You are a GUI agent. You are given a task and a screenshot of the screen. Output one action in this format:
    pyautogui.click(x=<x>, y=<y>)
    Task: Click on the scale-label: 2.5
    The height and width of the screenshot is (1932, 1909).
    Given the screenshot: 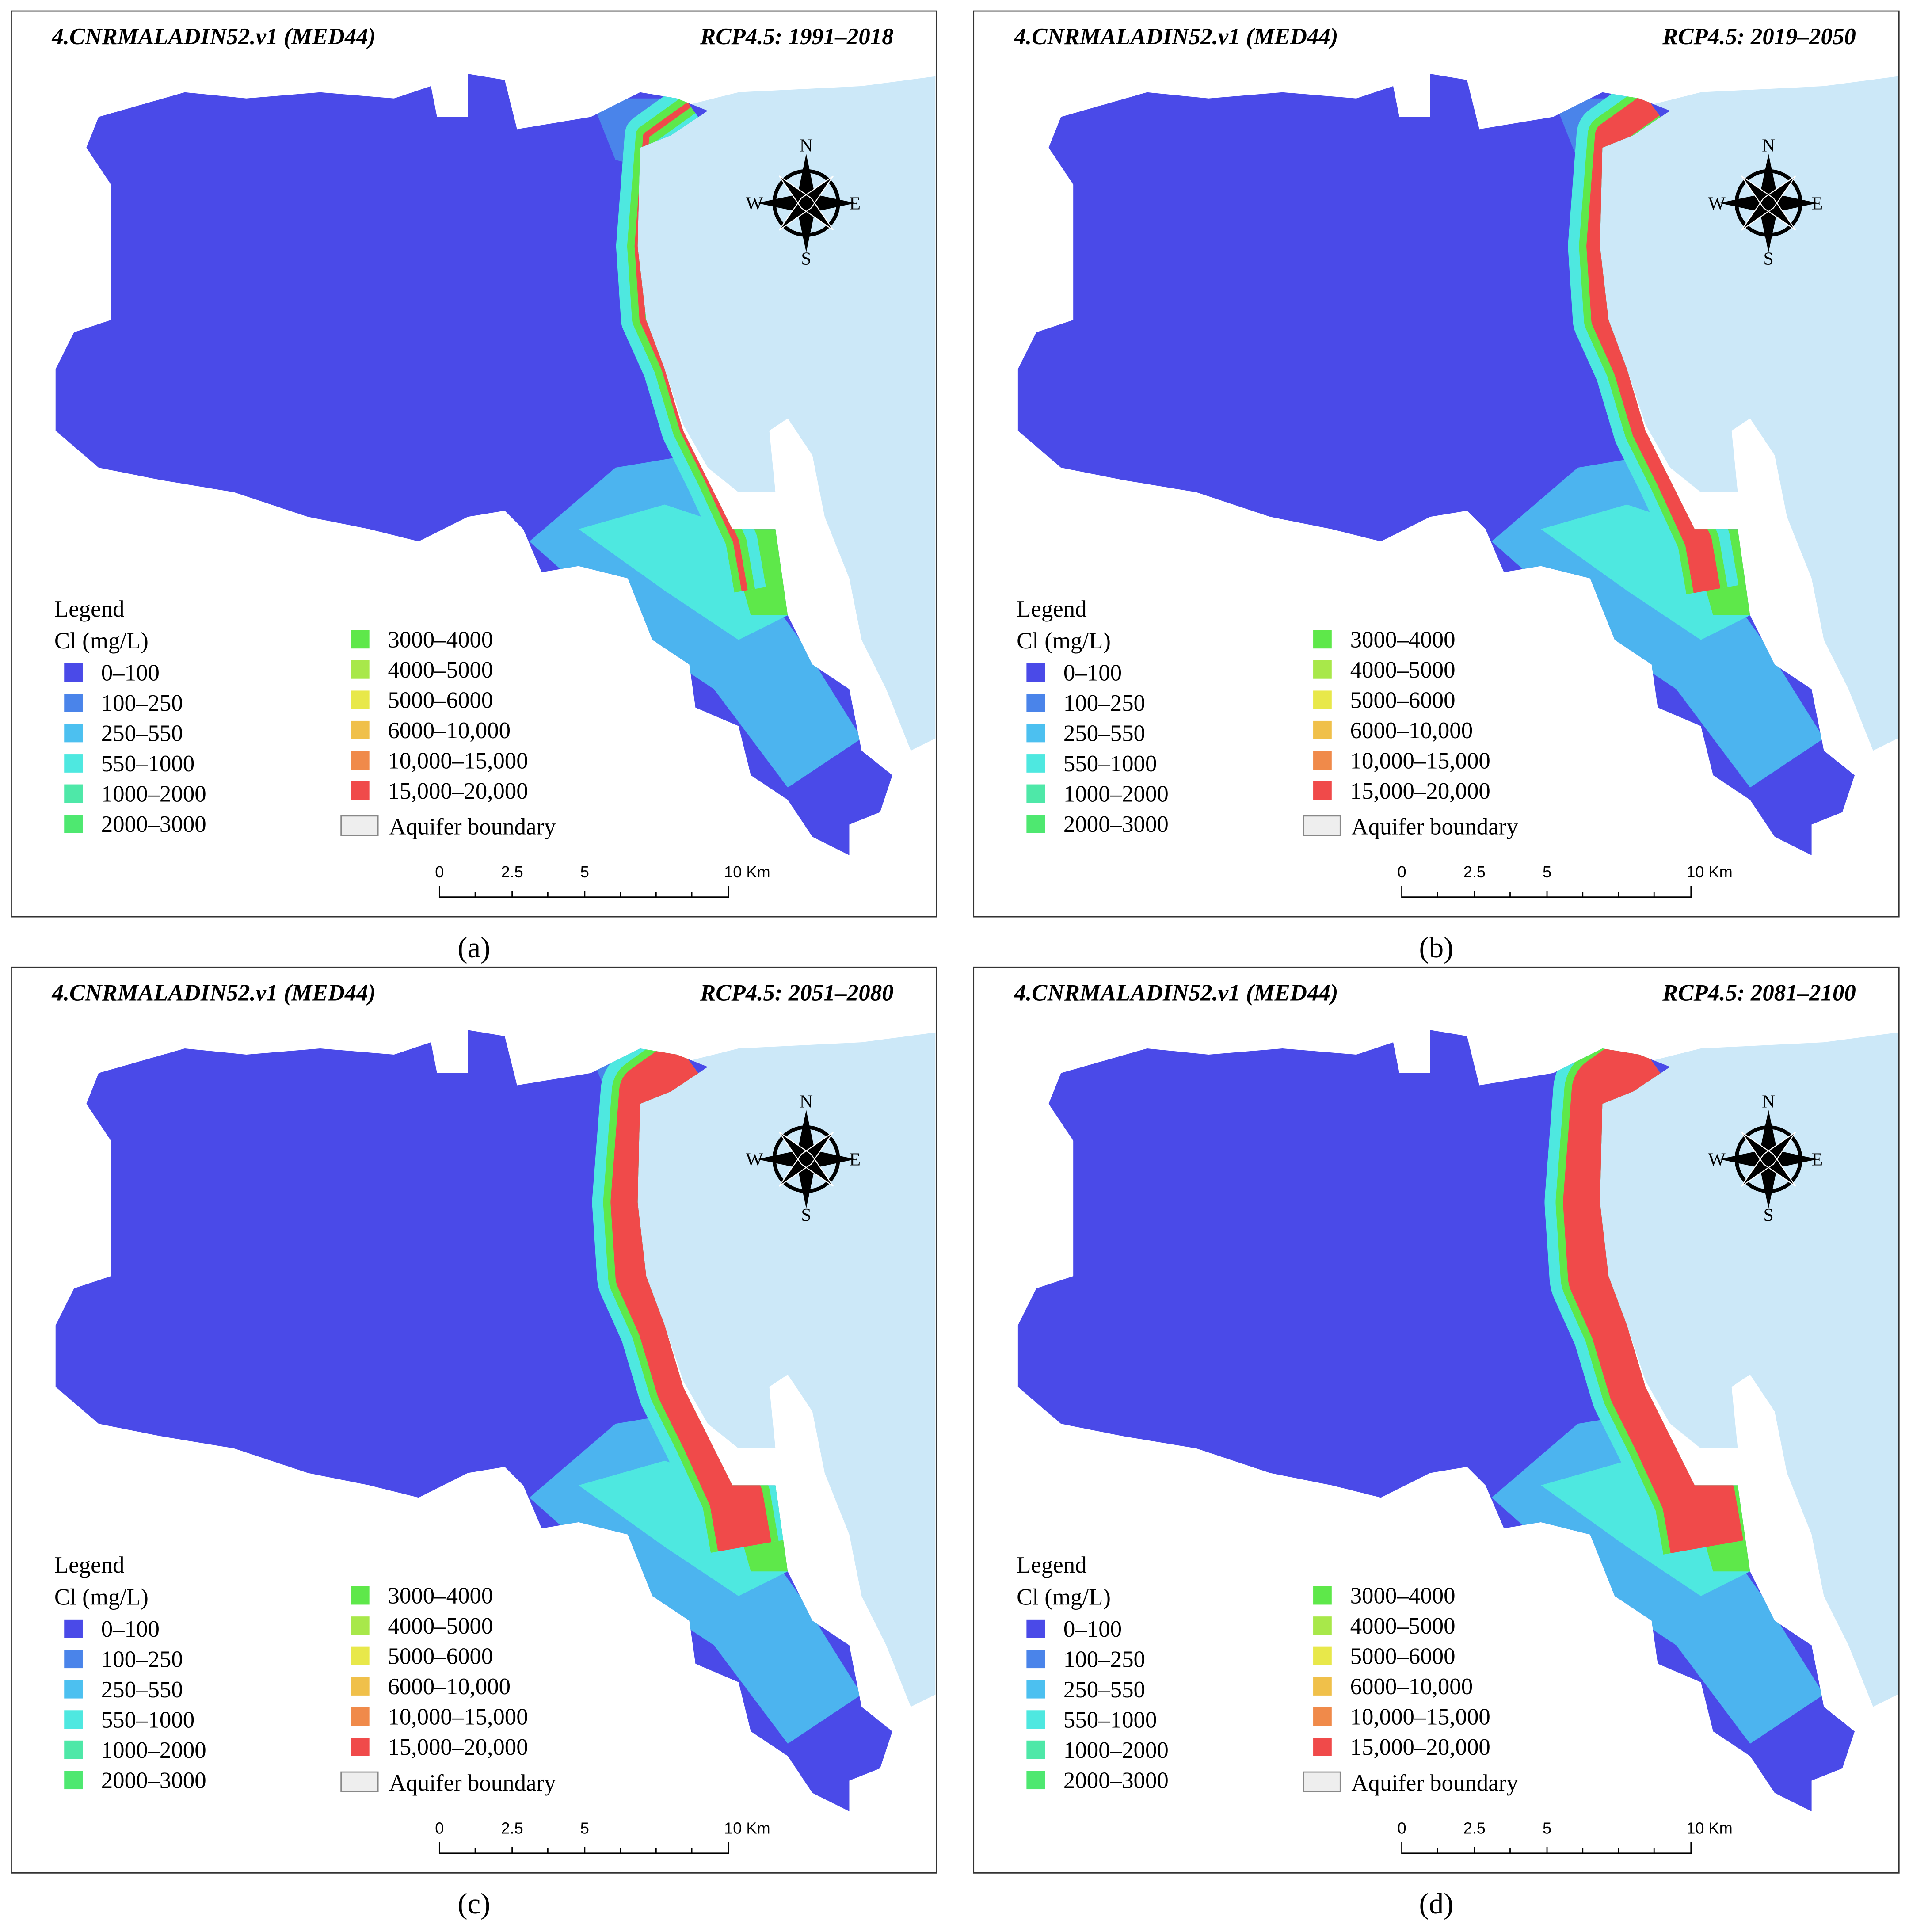 What is the action you would take?
    pyautogui.click(x=512, y=1828)
    